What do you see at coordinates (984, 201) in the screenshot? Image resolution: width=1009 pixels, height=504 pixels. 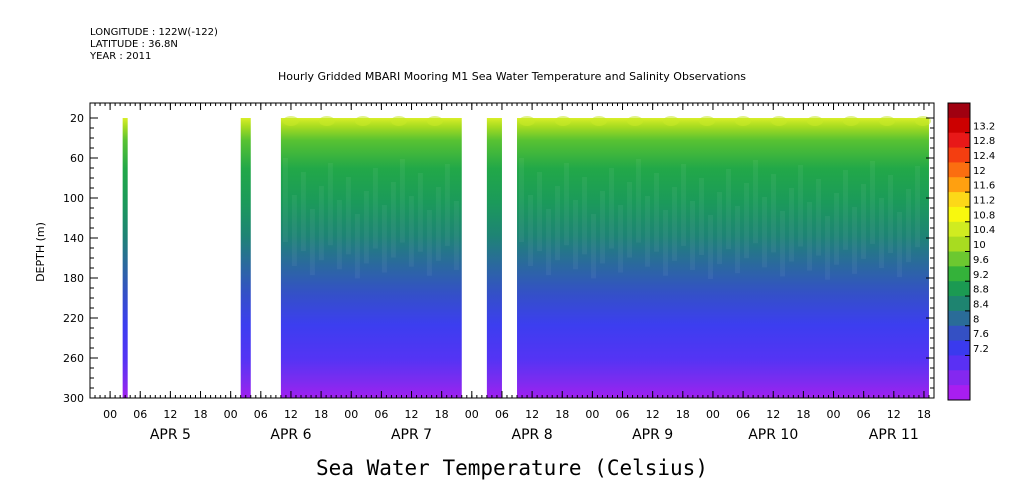 I see `colorbar-label: 11.2` at bounding box center [984, 201].